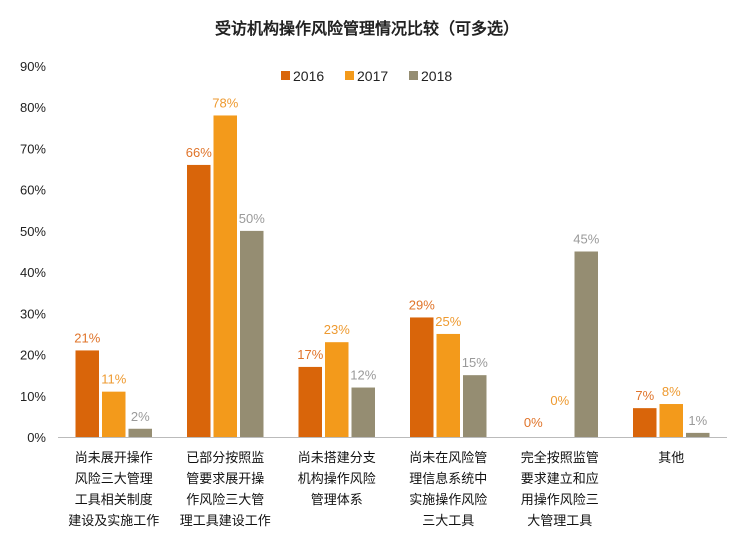 This screenshot has height=542, width=735. What do you see at coordinates (225, 500) in the screenshot?
I see `category-label: 作风险三大管` at bounding box center [225, 500].